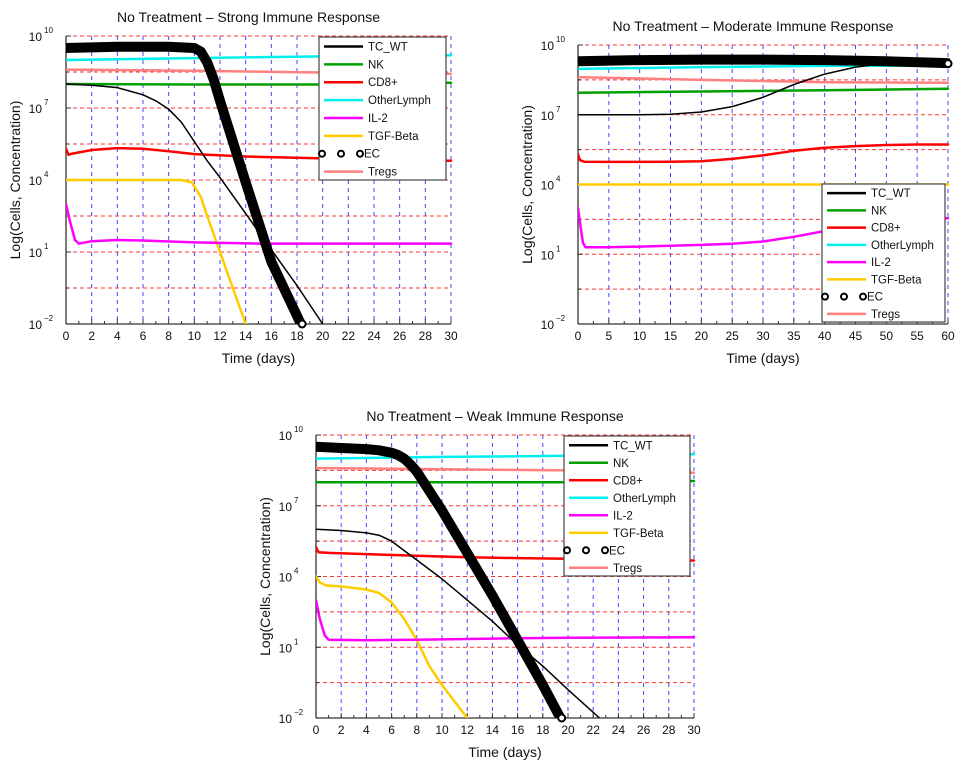 This screenshot has width=963, height=771. Describe the element at coordinates (297, 336) in the screenshot. I see `x-tick-label: 18` at that location.